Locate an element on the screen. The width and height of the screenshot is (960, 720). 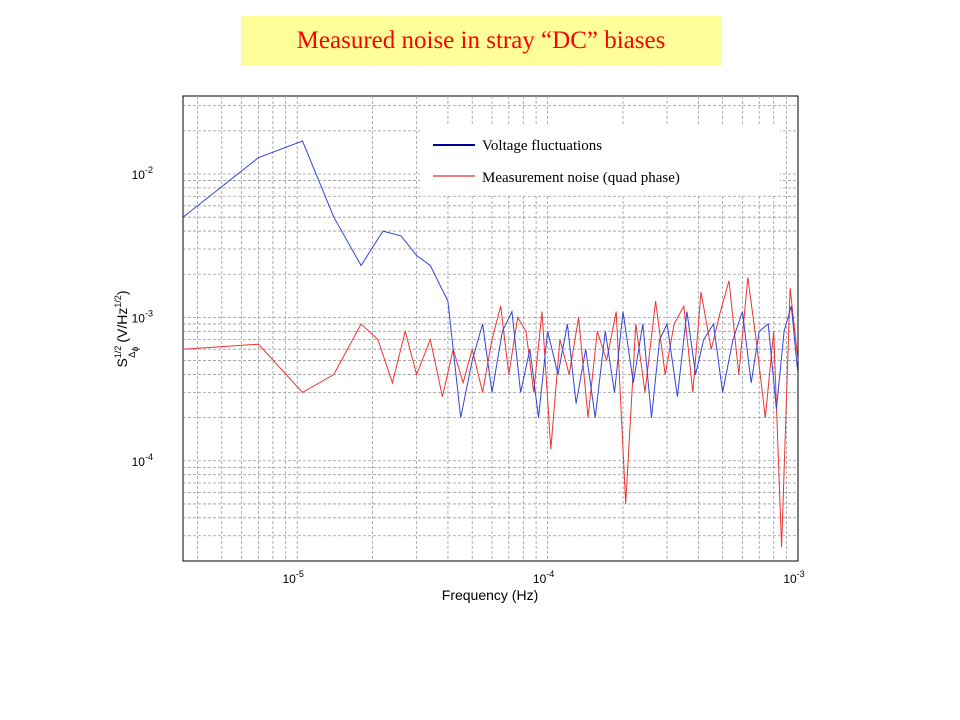
title-box: Measured noise in stray “DC” biases is located at coordinates (481, 41).